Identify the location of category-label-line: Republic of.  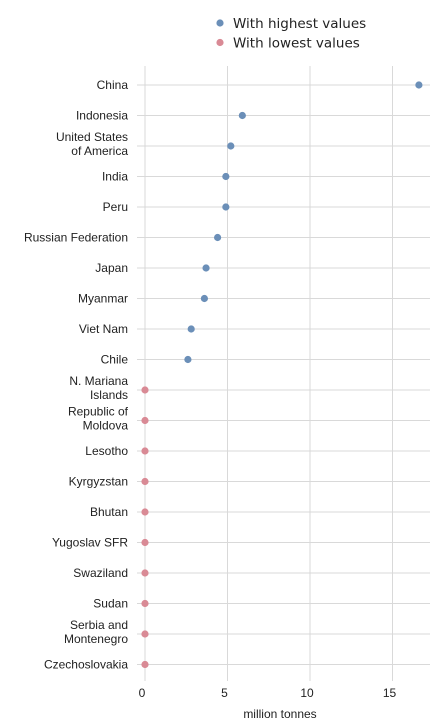
(98, 412).